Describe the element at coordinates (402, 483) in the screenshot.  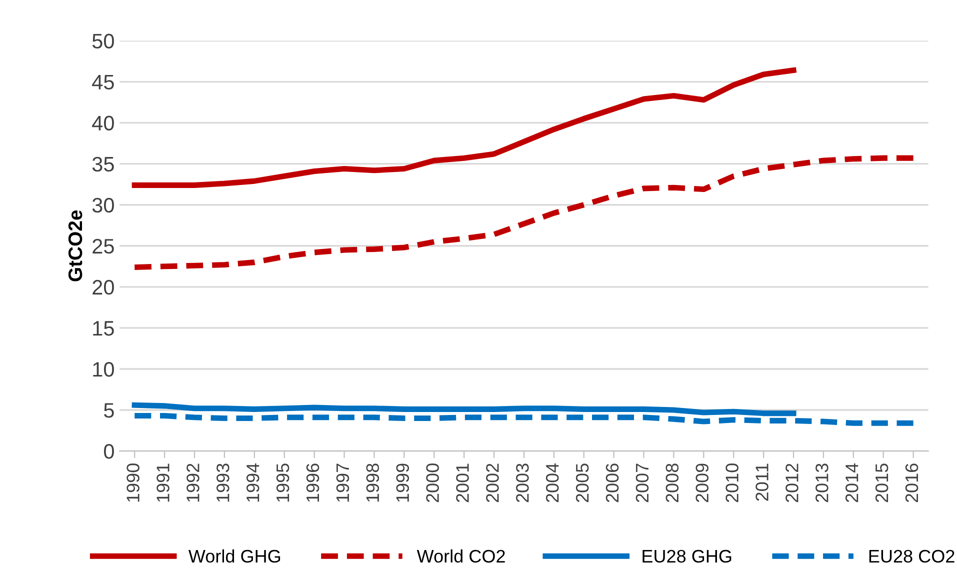
I see `x-tick-label: 1999` at that location.